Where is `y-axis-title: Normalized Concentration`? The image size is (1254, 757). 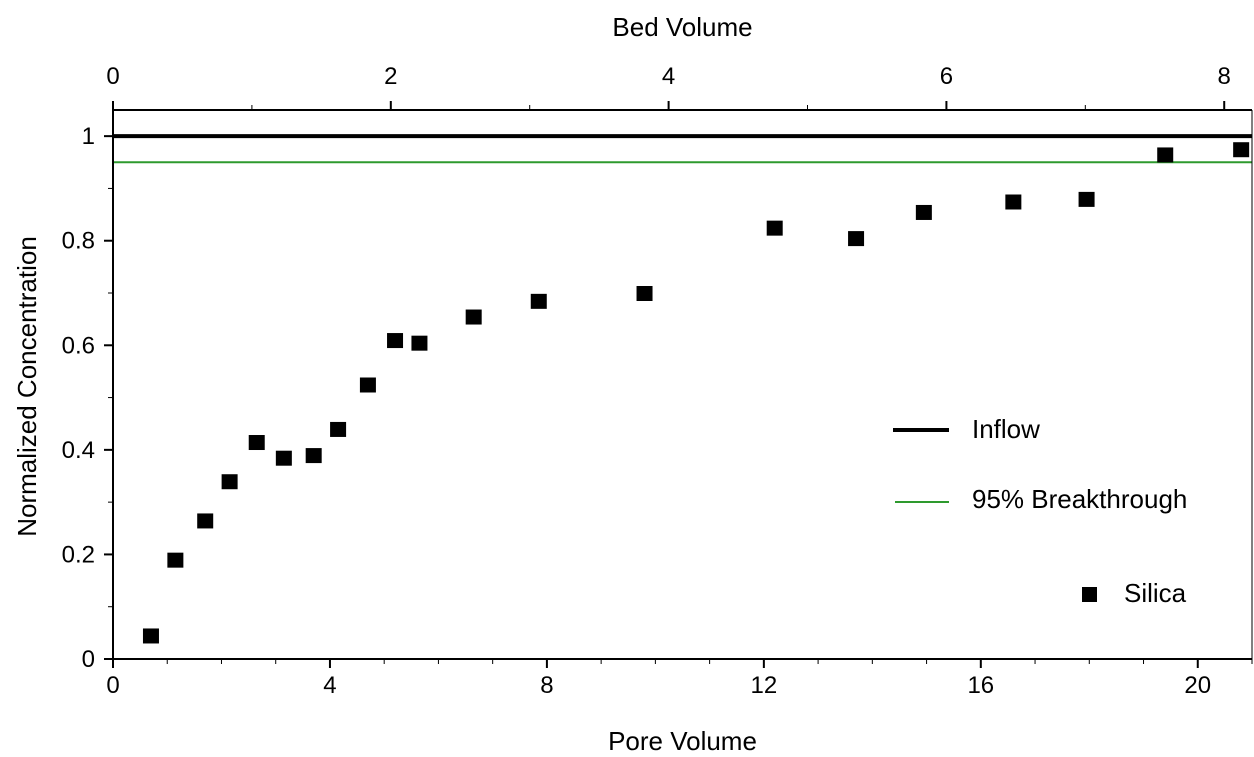 y-axis-title: Normalized Concentration is located at coordinates (27, 386).